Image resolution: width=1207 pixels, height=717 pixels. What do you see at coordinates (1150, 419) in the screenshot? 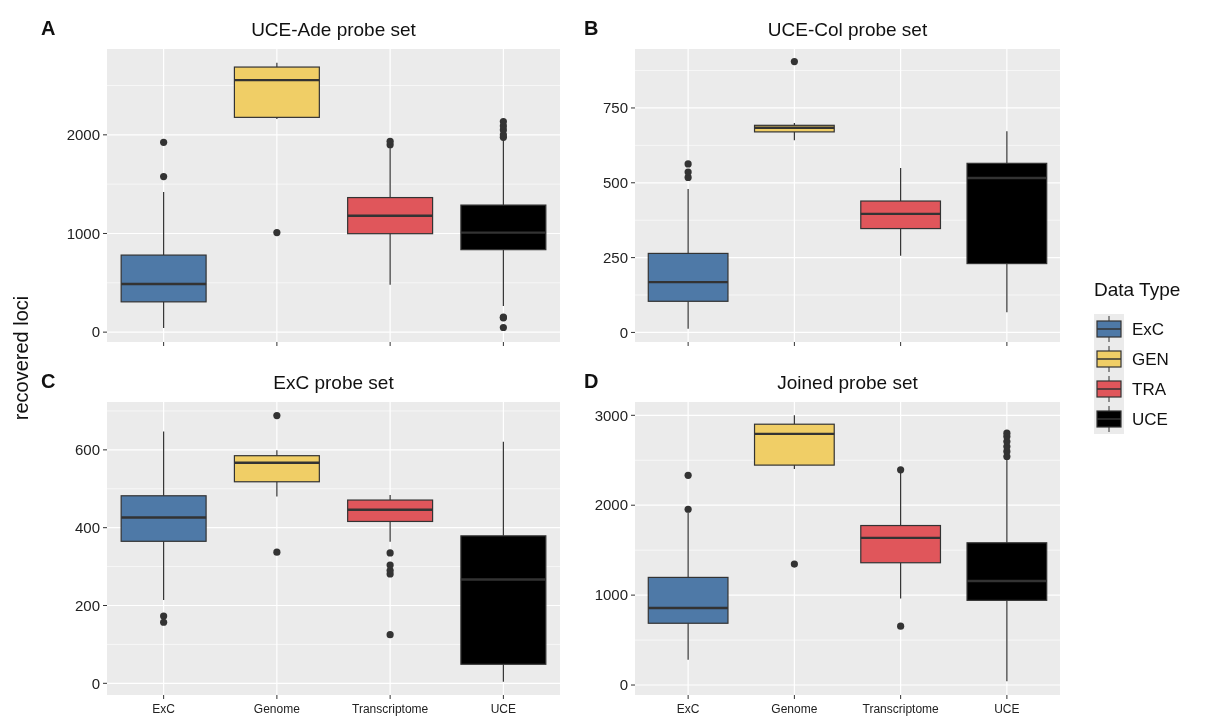
I see `legend-label: UCE` at bounding box center [1150, 419].